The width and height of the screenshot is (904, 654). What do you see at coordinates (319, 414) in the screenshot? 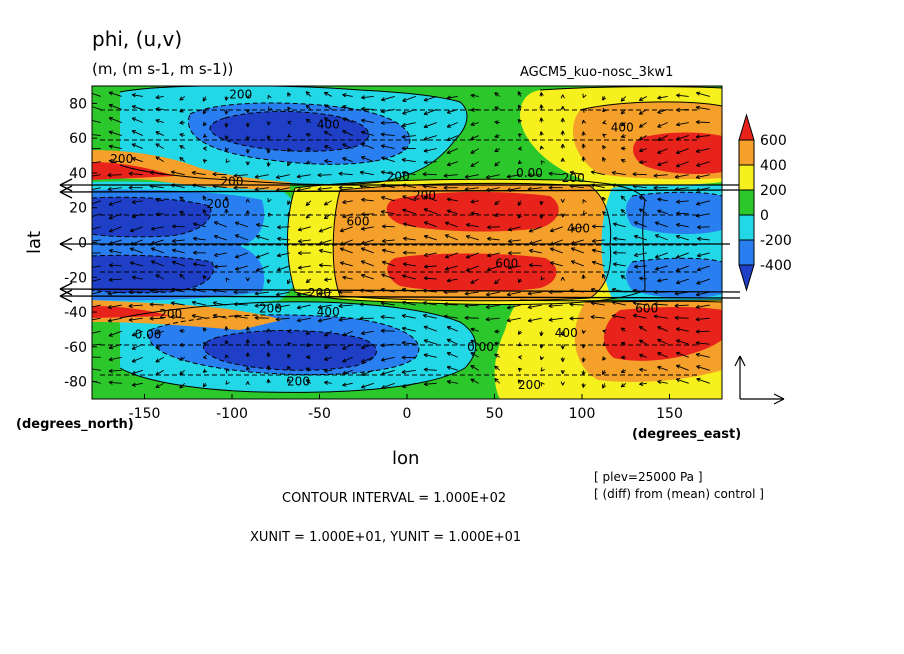
I see `x-tick-label: -50` at bounding box center [319, 414].